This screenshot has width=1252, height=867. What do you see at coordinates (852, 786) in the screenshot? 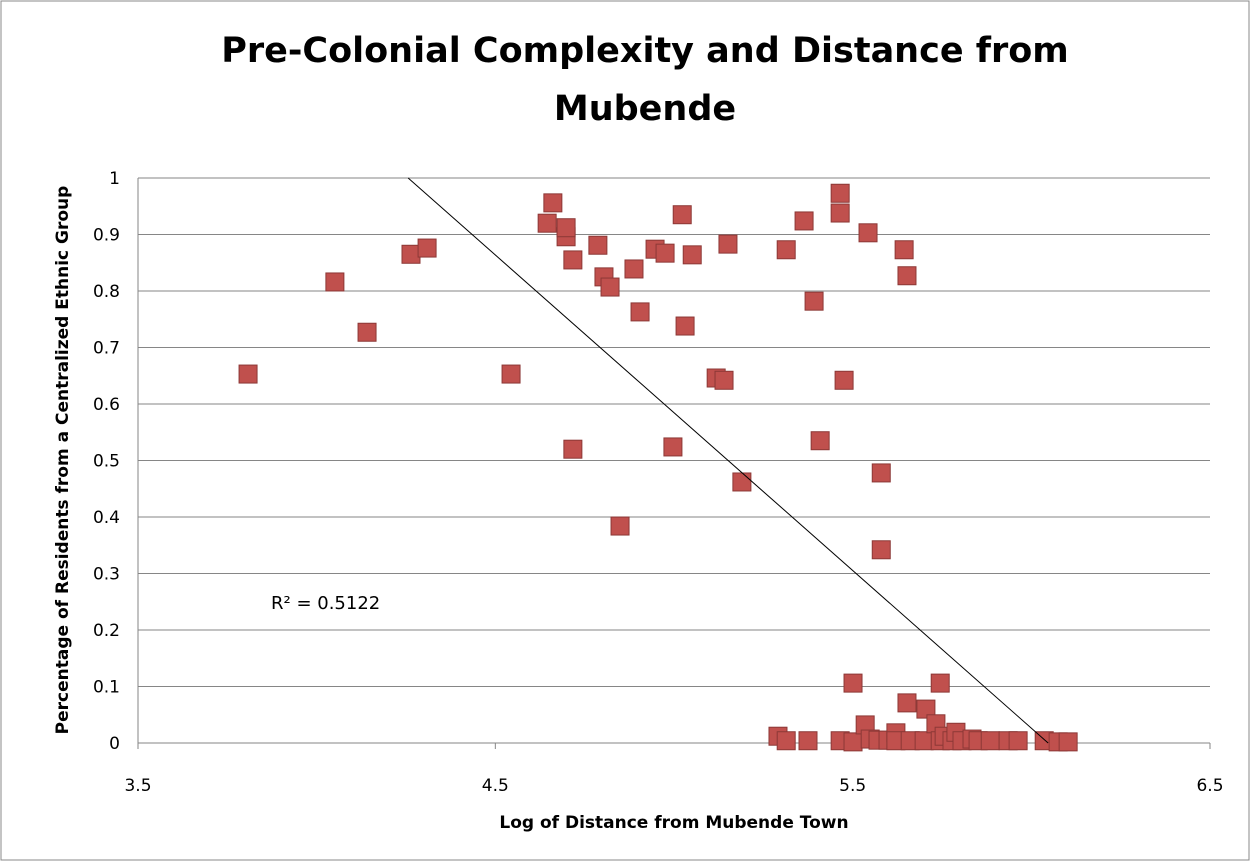
I see `x-tick-label: 5.5` at bounding box center [852, 786].